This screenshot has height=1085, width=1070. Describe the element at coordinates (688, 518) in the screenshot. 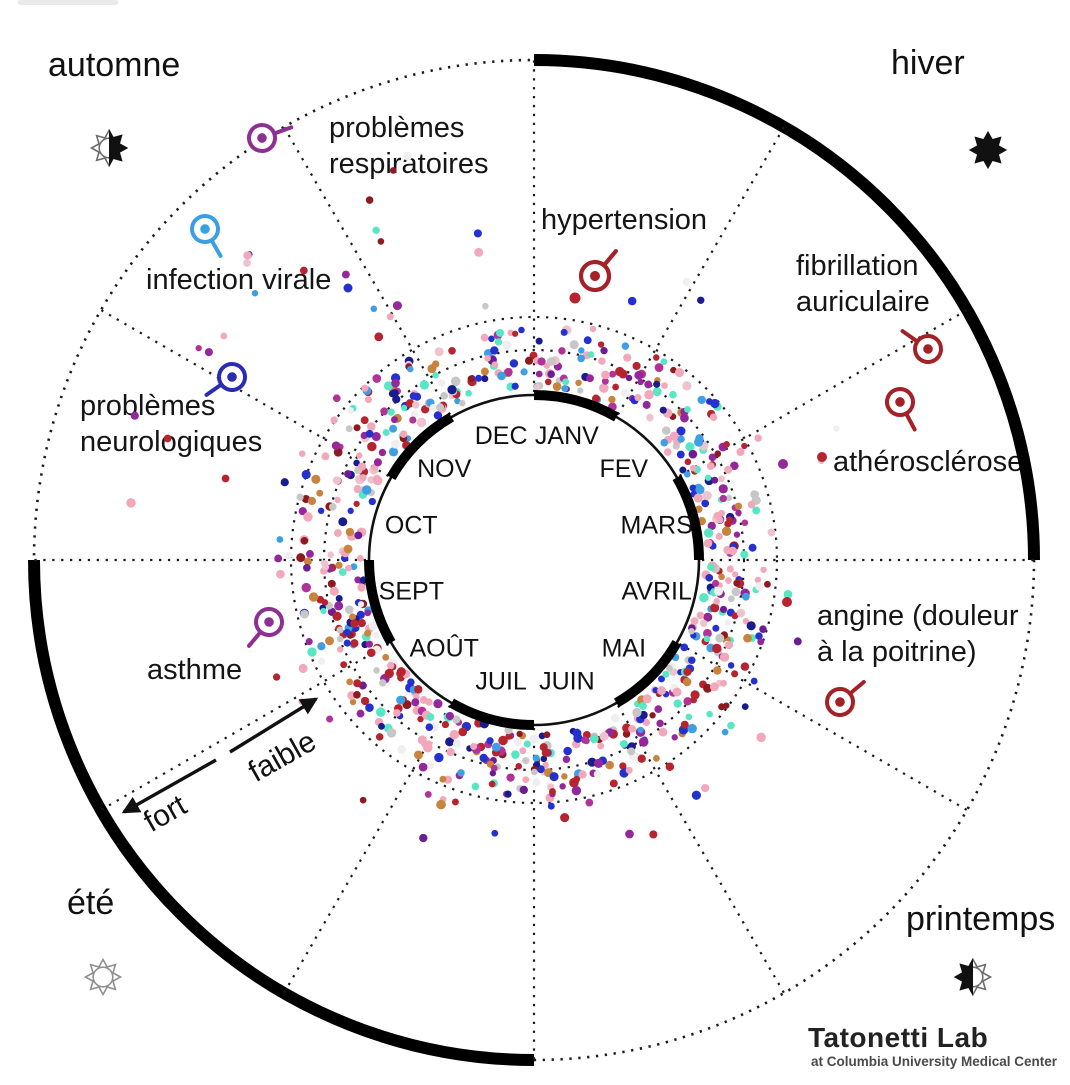

I see `month-bold-arc` at that location.